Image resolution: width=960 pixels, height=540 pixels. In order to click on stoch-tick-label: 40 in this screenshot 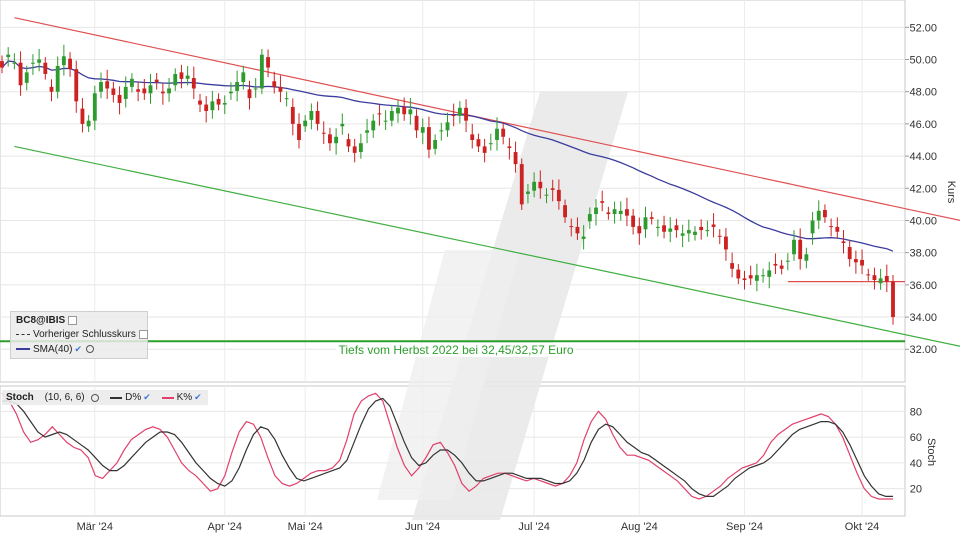, I will do `click(916, 464)`.